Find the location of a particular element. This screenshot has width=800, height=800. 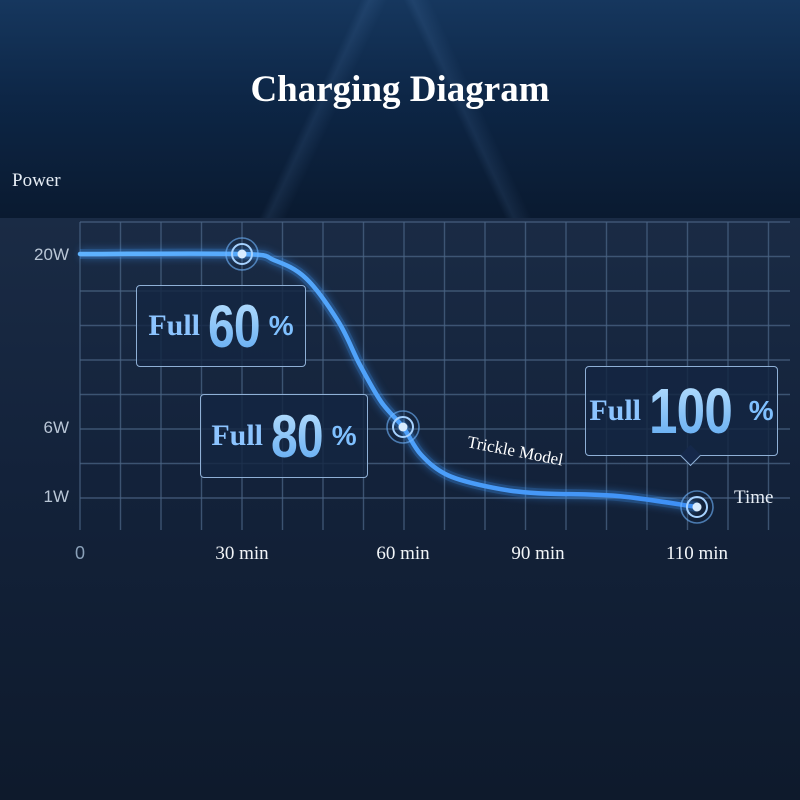

callout-full-100: Full 100 % is located at coordinates (681, 416).